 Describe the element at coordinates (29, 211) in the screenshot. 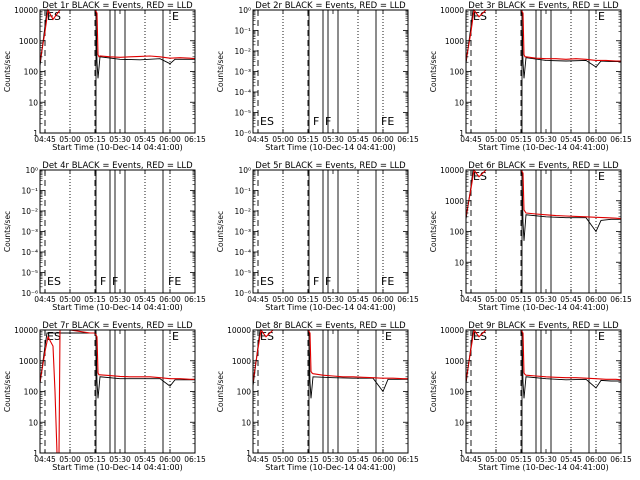

I see `y-tick-label: 10⁻²` at that location.